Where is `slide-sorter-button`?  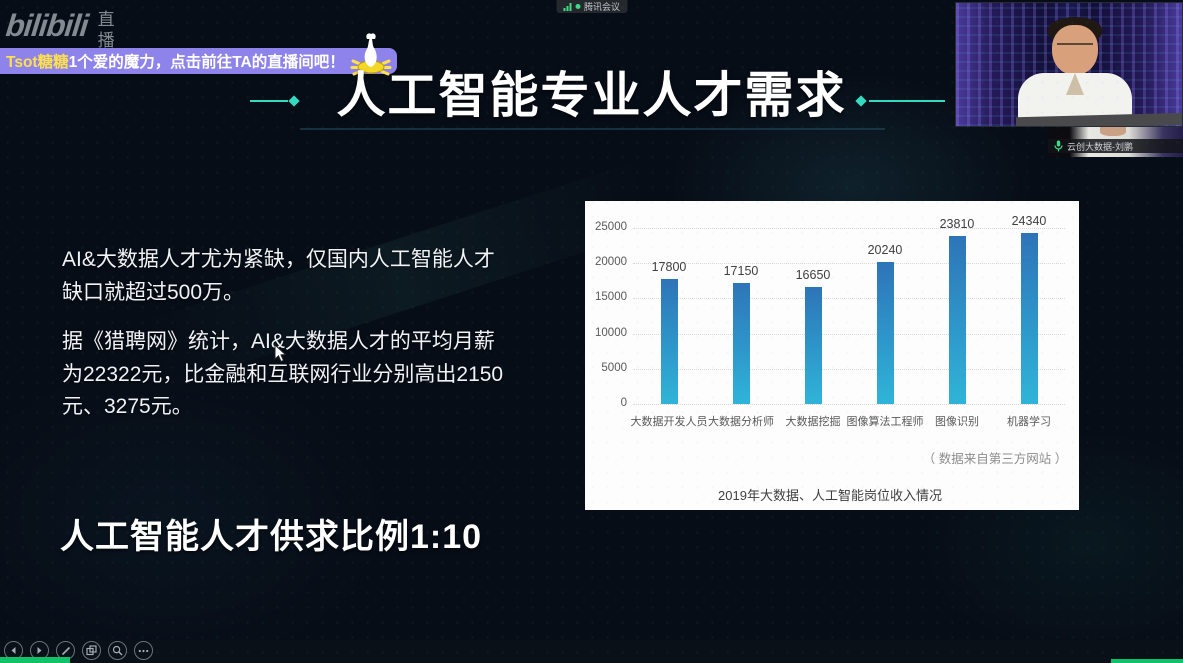 slide-sorter-button is located at coordinates (91, 650).